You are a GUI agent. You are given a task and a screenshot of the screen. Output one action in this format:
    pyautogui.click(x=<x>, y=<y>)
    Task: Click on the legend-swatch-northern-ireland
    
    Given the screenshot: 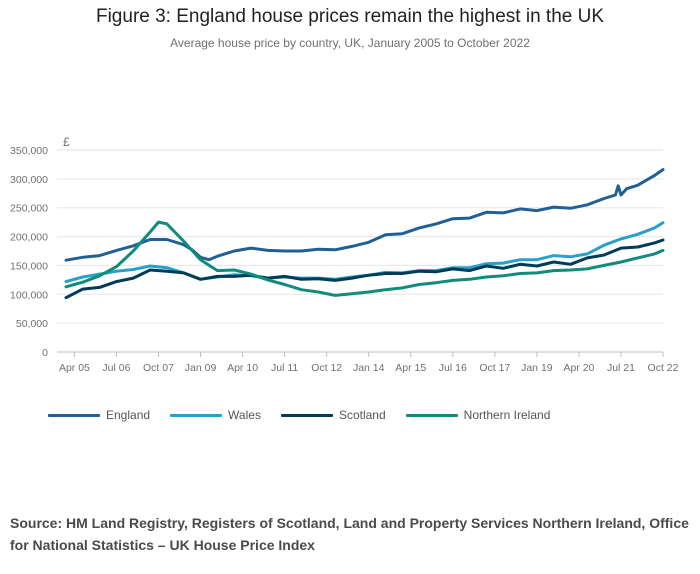 What is the action you would take?
    pyautogui.click(x=431, y=415)
    